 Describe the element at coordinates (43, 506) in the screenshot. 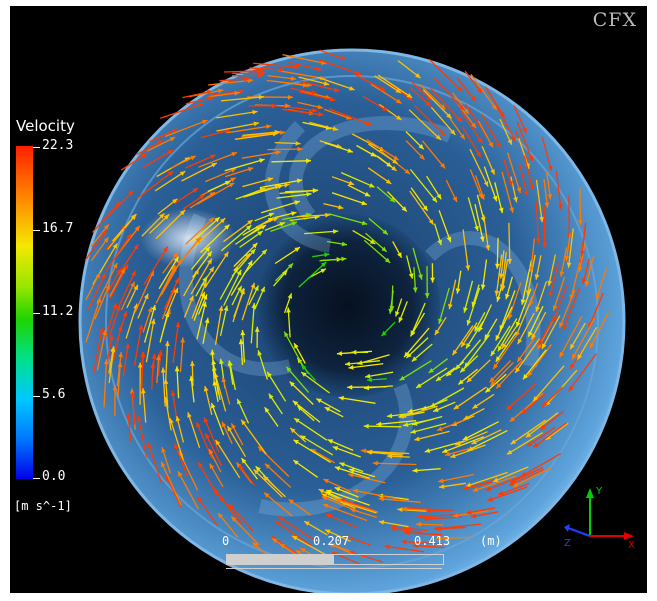

I see `legend-units: [m s^-1]` at that location.